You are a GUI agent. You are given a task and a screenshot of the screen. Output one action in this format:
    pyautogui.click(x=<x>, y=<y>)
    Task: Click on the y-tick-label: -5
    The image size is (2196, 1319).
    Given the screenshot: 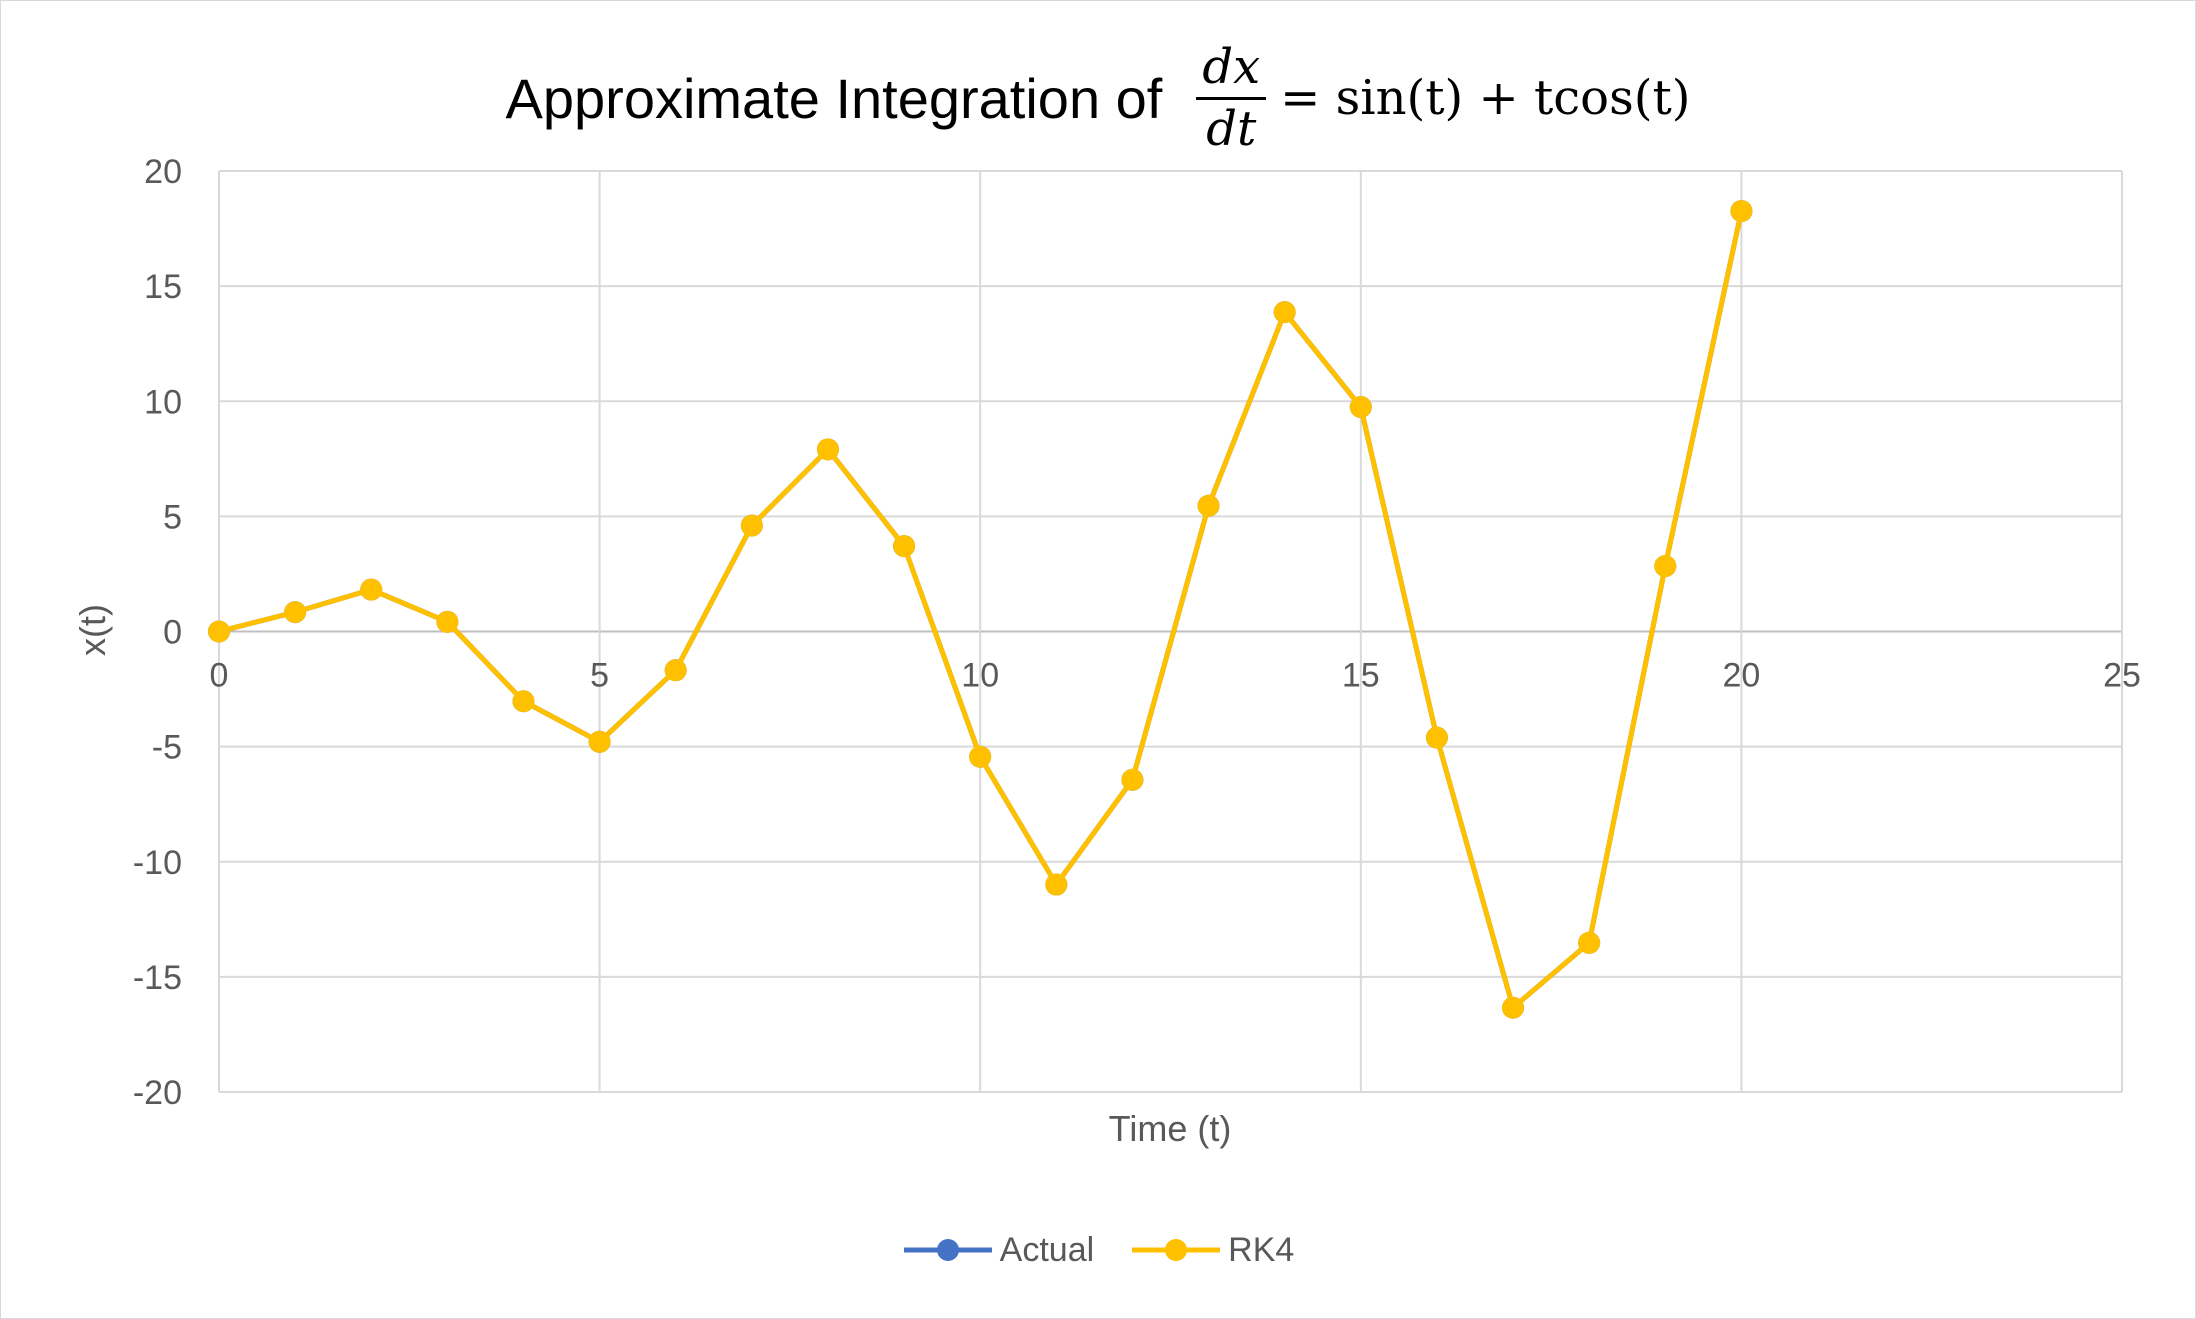 What is the action you would take?
    pyautogui.click(x=167, y=748)
    